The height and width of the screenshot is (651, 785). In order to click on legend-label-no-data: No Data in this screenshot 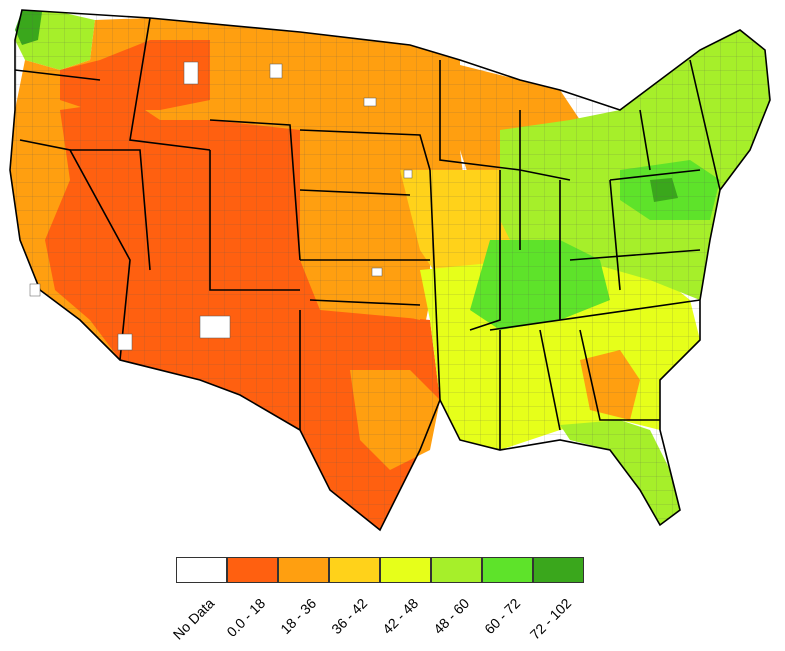, I will do `click(193, 619)`.